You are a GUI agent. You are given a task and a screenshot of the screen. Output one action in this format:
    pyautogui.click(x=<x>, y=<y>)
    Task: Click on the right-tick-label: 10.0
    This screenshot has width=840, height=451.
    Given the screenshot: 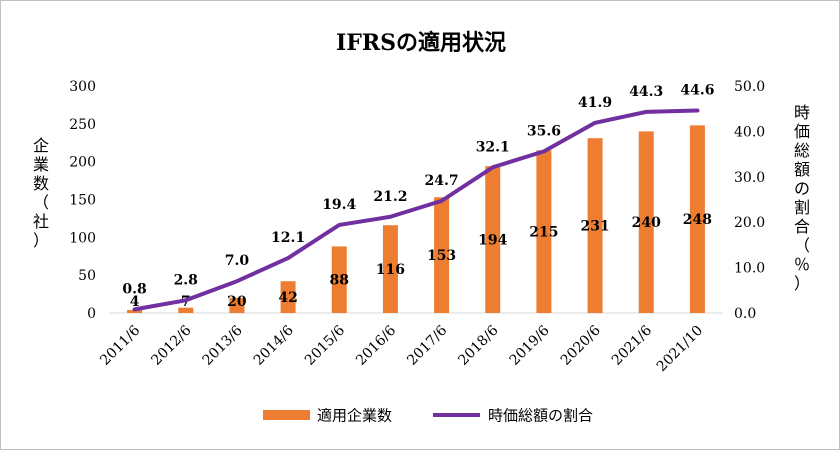 What is the action you would take?
    pyautogui.click(x=749, y=269)
    